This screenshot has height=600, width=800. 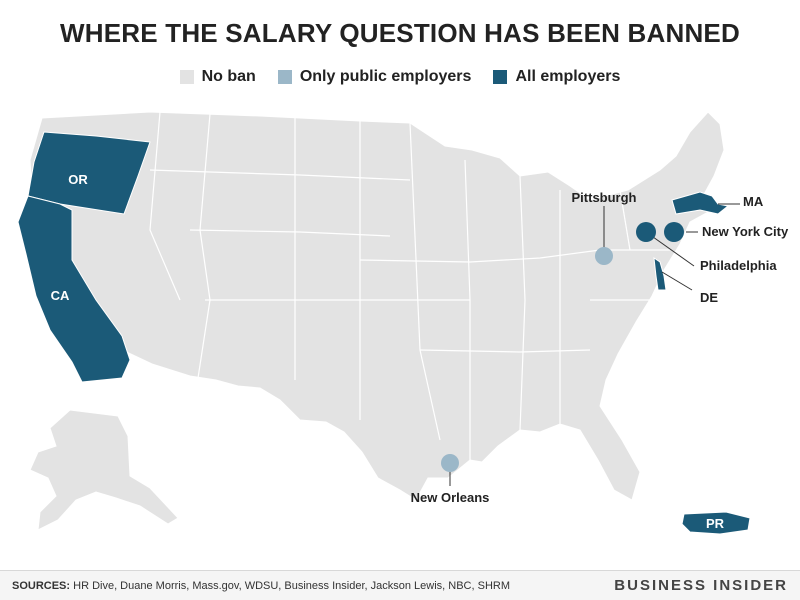 I want to click on legend-item-public: Only public employers, so click(x=374, y=77).